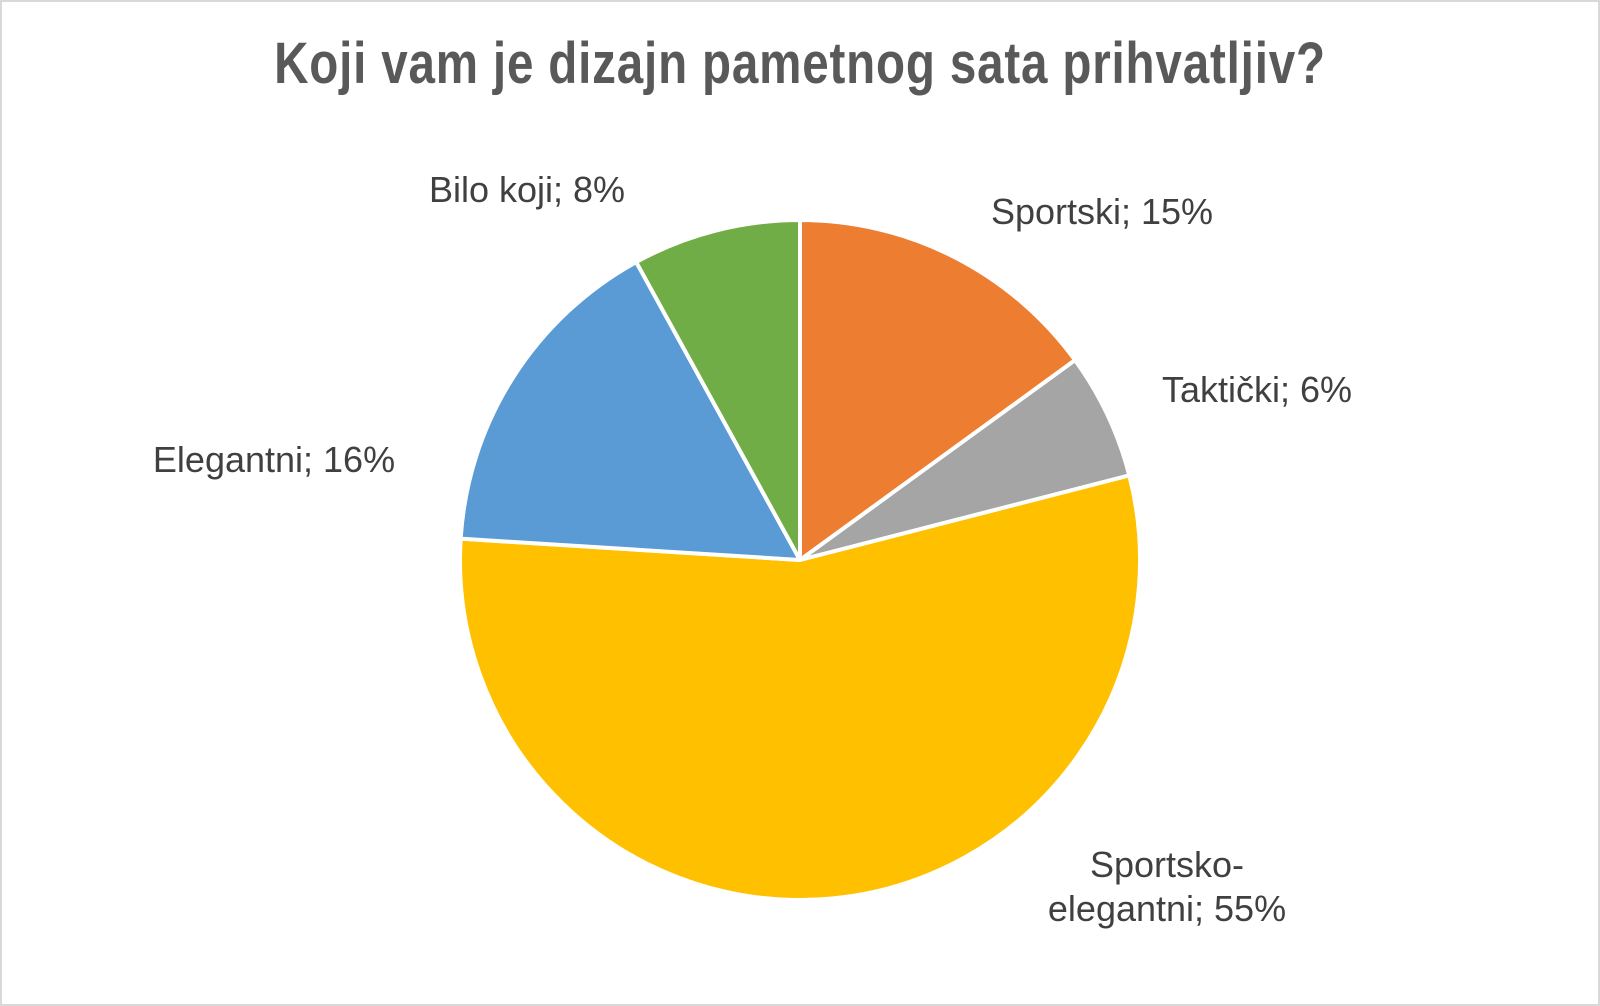 This screenshot has height=1006, width=1600. What do you see at coordinates (718, 390) in the screenshot?
I see `pie-slice-bilo-koji` at bounding box center [718, 390].